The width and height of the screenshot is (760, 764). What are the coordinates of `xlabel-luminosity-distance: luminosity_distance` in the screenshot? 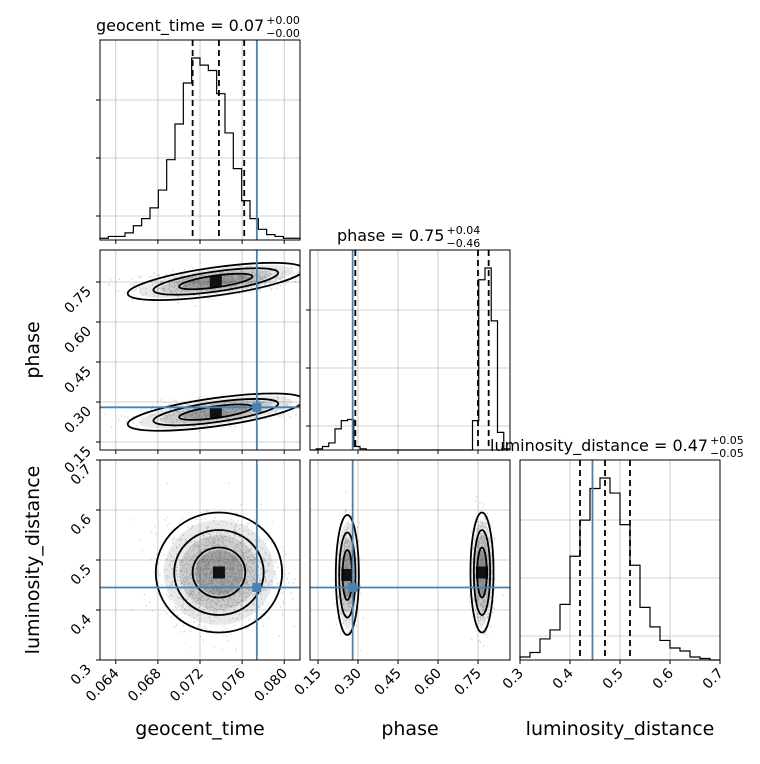 It's located at (620, 729).